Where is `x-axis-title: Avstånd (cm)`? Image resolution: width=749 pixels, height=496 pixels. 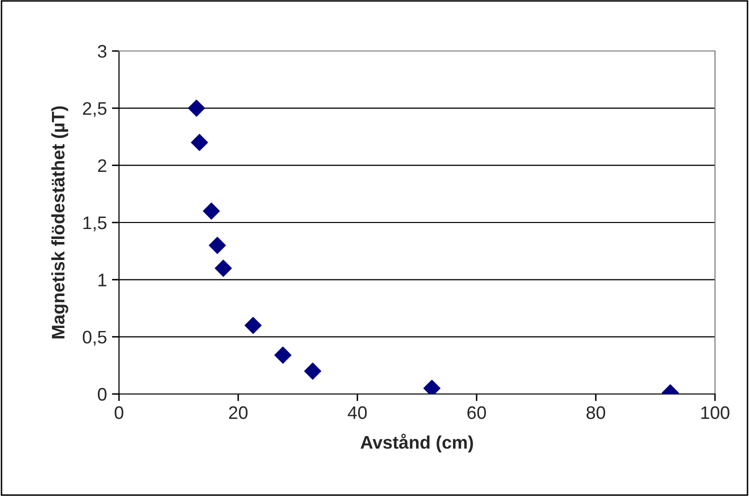
x-axis-title: Avstånd (cm) is located at coordinates (416, 443).